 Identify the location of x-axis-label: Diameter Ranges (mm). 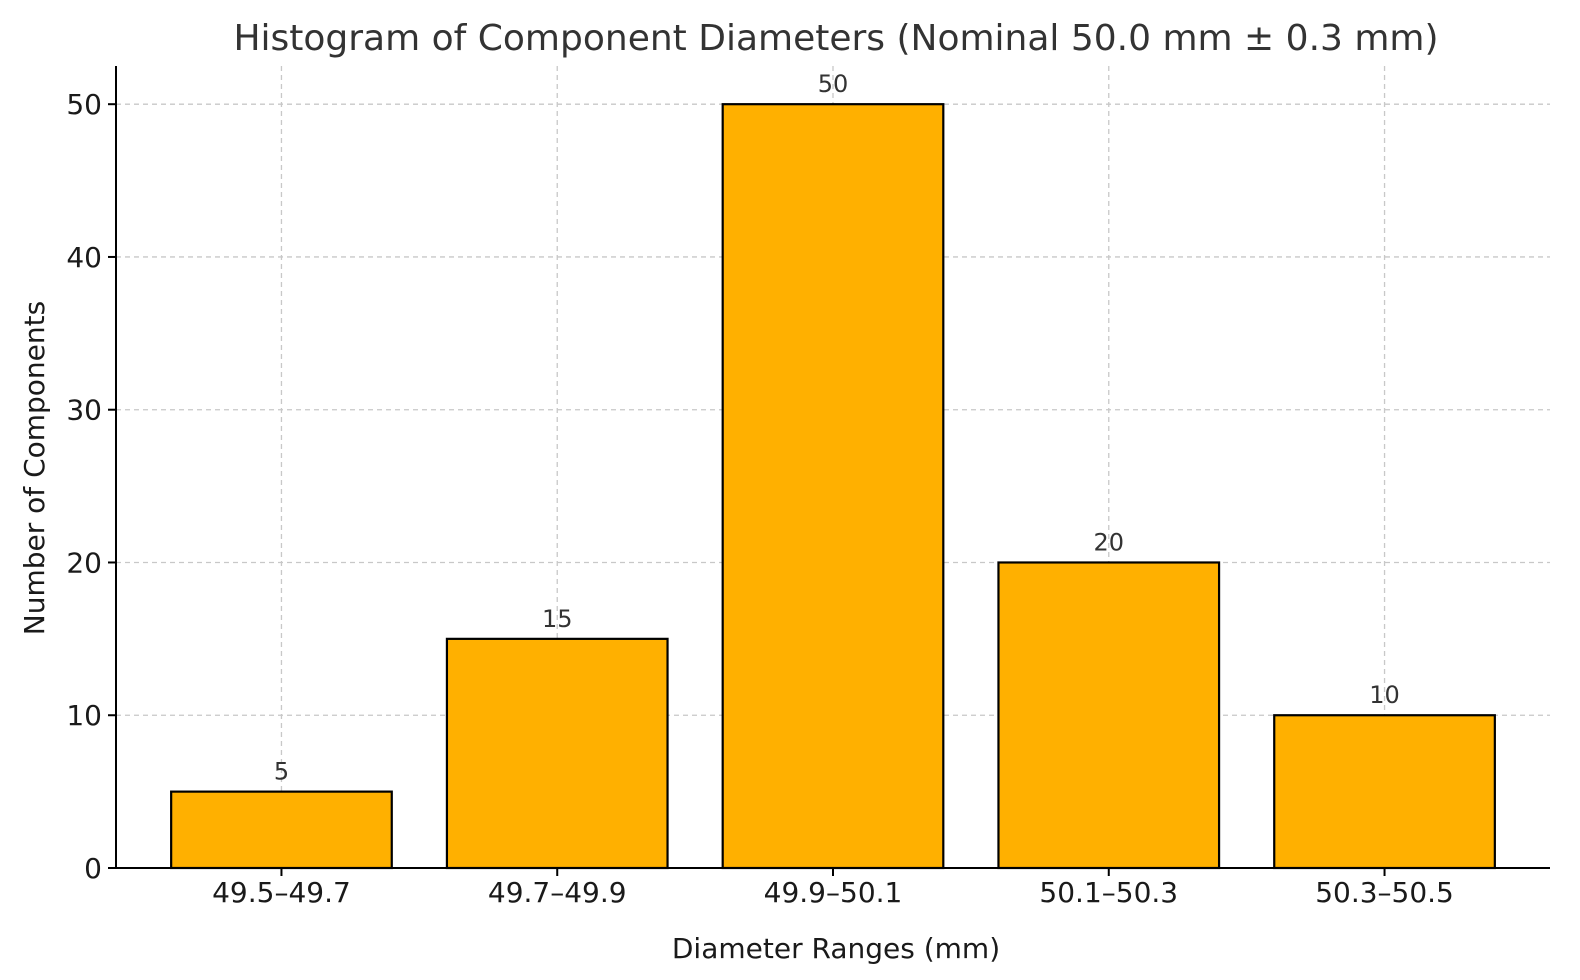
(836, 948).